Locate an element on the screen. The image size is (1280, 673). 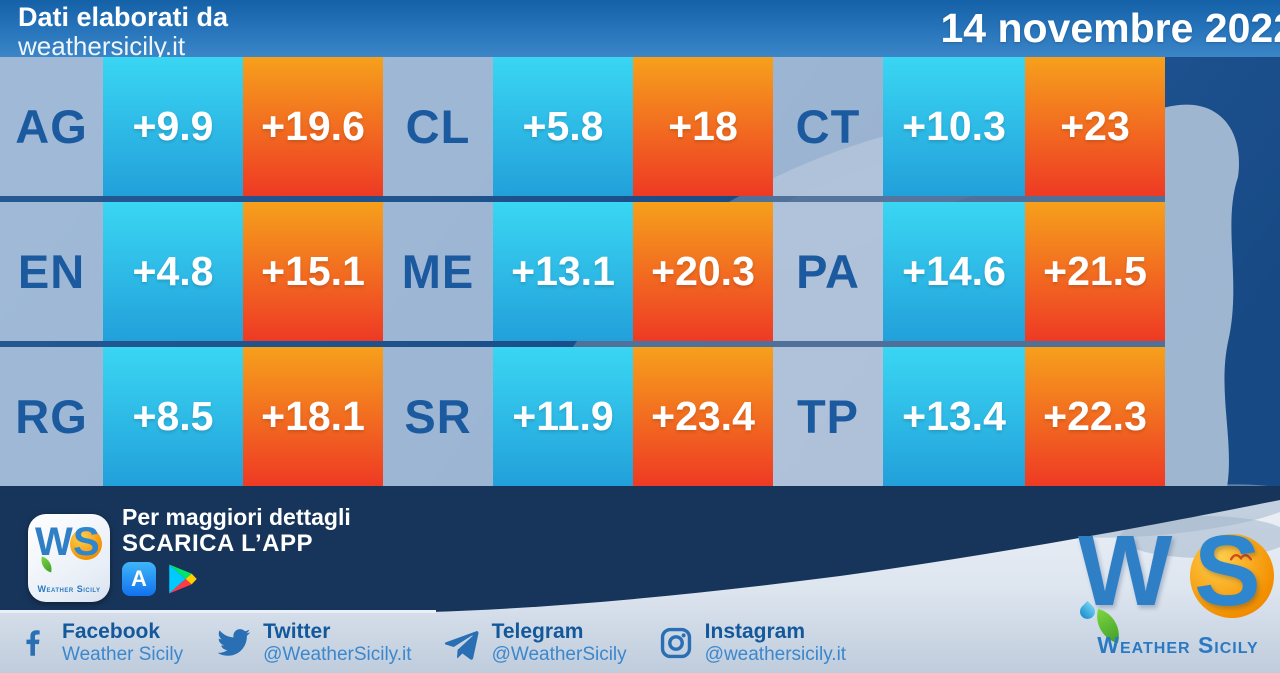
social-text: Twitter @WeatherSicily.it is located at coordinates (337, 642).